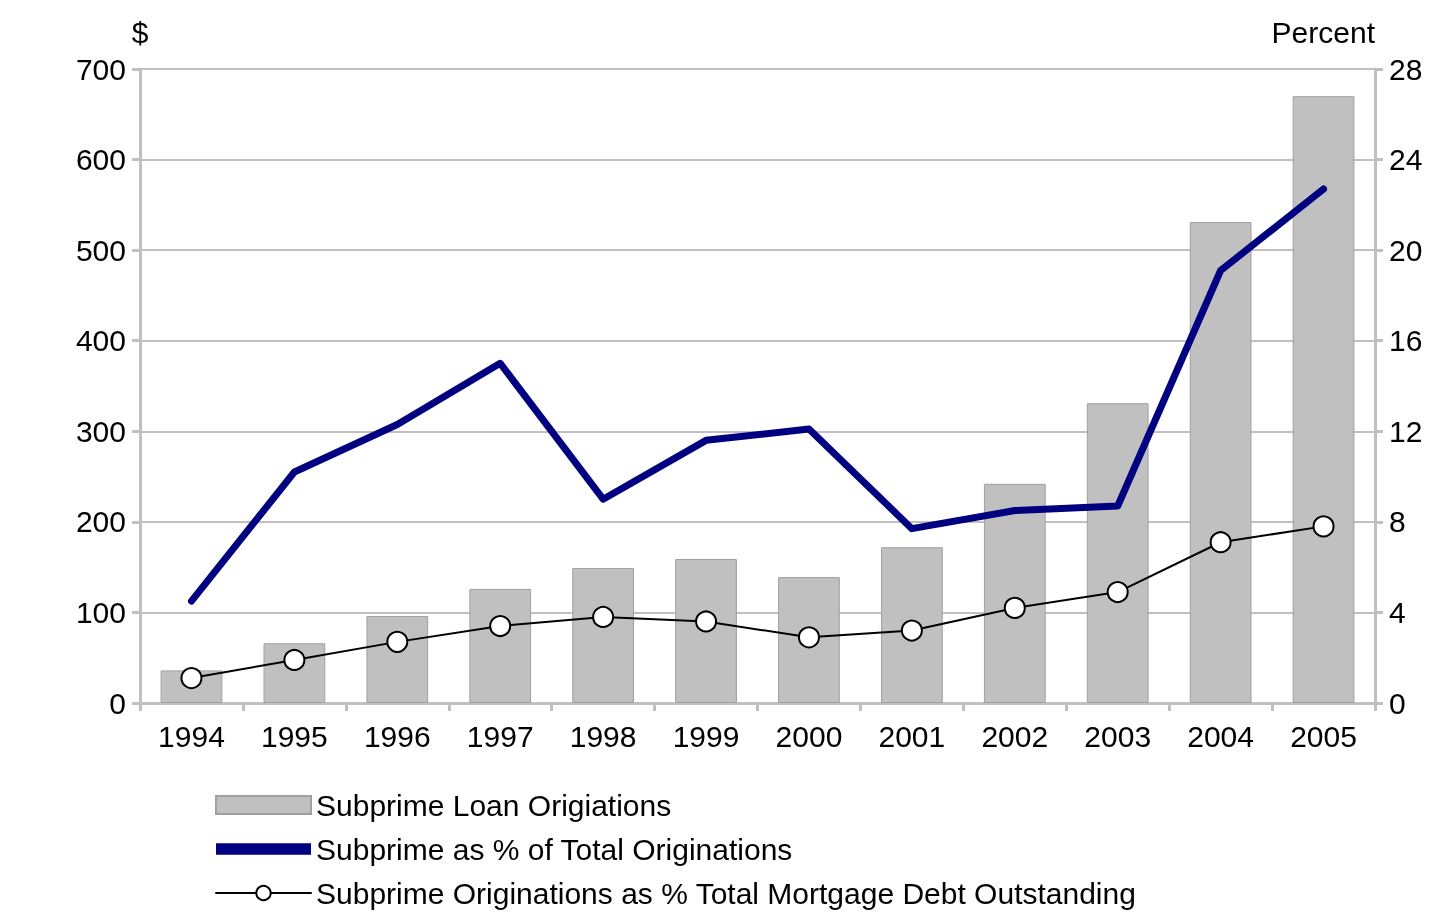 The width and height of the screenshot is (1450, 915). Describe the element at coordinates (294, 736) in the screenshot. I see `x-tick-label: 1995` at that location.